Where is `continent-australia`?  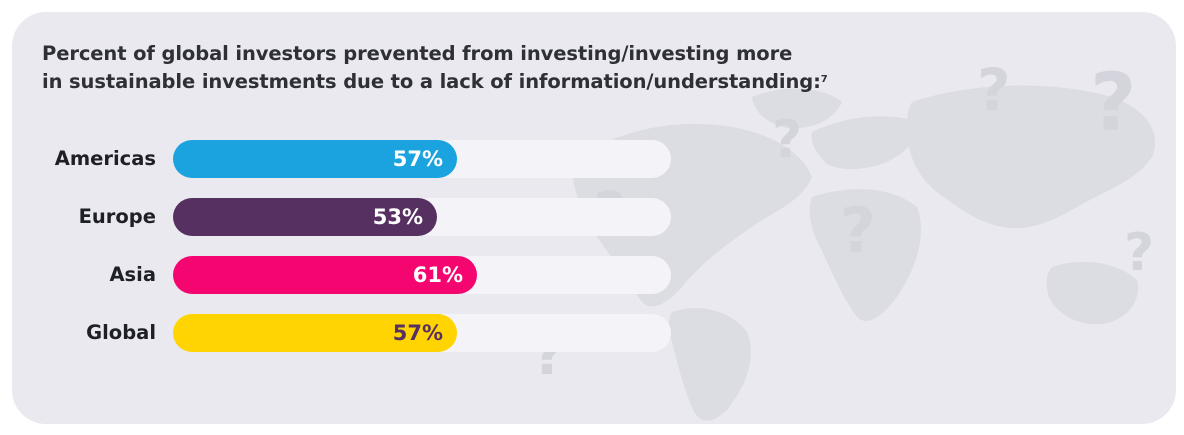
continent-australia is located at coordinates (1092, 293).